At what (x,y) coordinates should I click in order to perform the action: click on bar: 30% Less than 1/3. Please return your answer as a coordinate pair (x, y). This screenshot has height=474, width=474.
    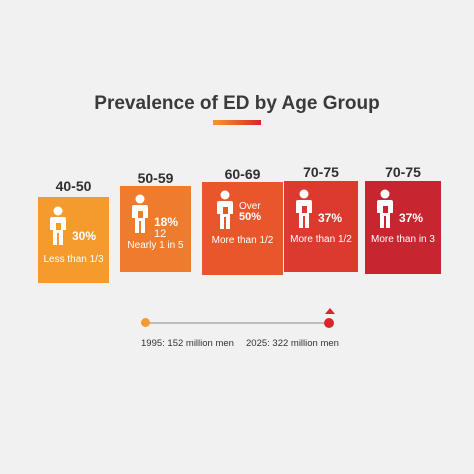
    Looking at the image, I should click on (73, 240).